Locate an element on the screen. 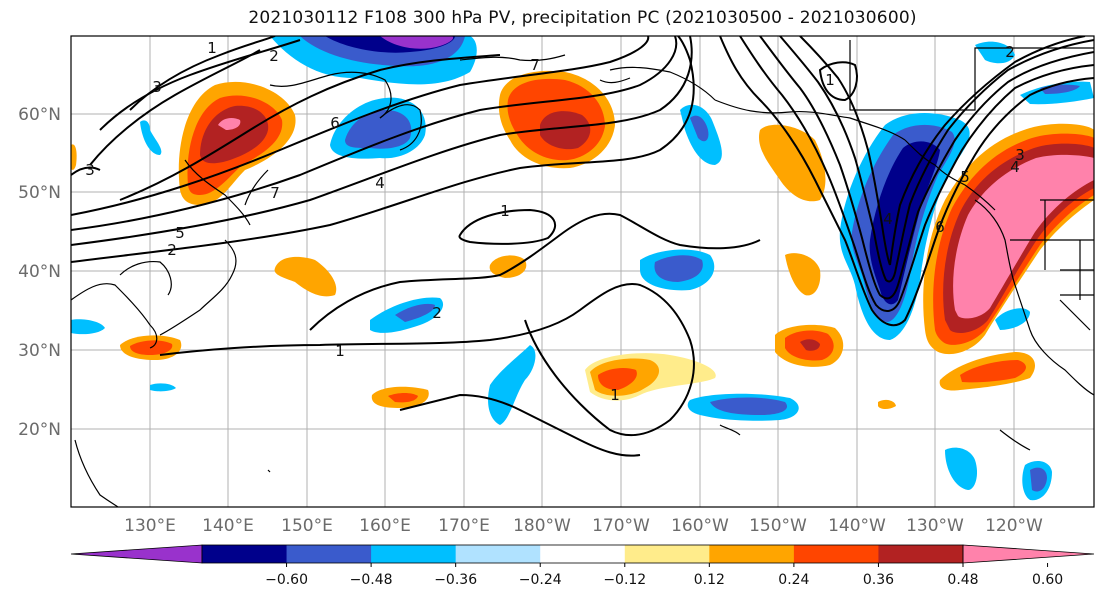  colorbar-tick-label: −0.24 is located at coordinates (540, 580).